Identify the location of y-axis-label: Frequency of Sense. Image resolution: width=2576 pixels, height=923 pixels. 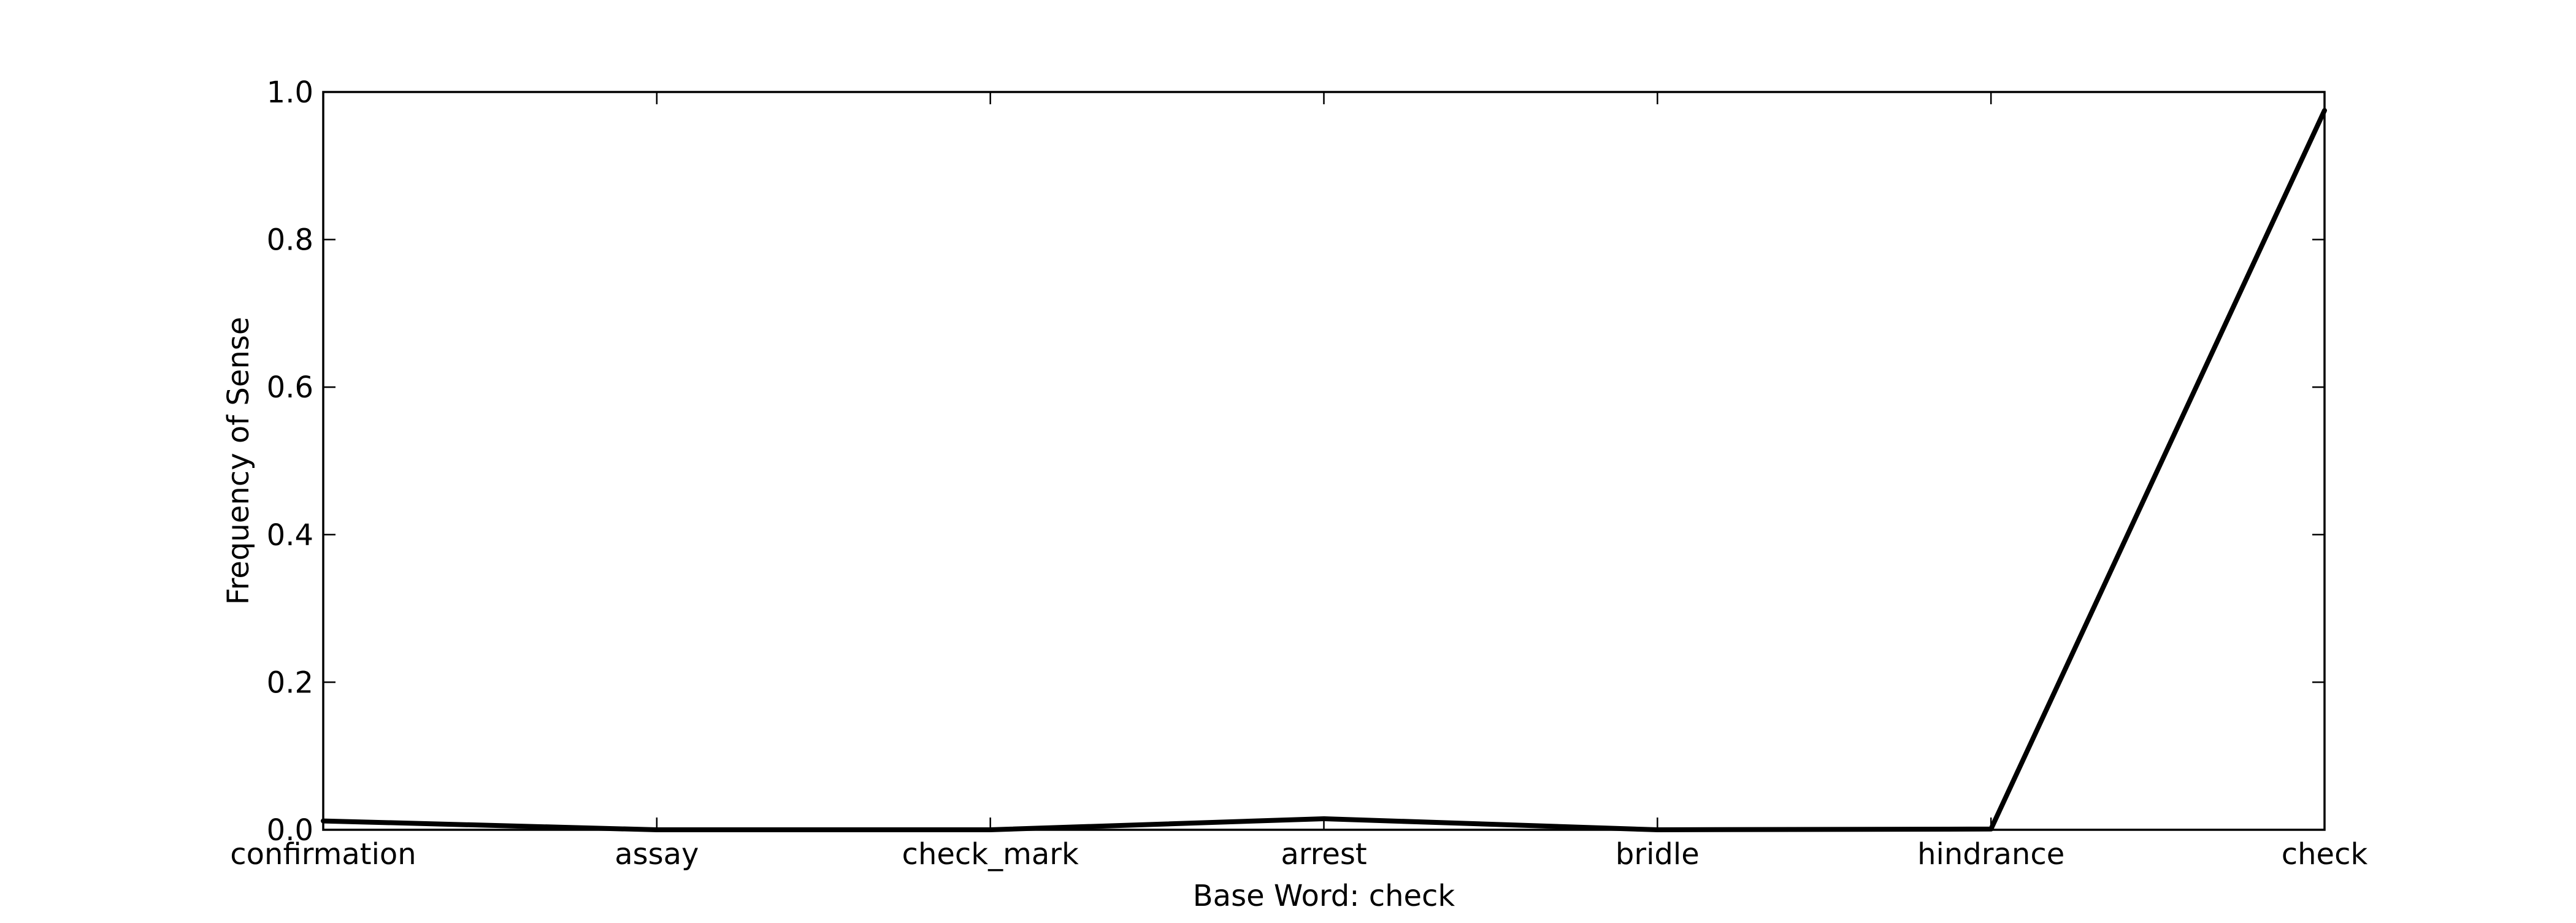
(238, 461).